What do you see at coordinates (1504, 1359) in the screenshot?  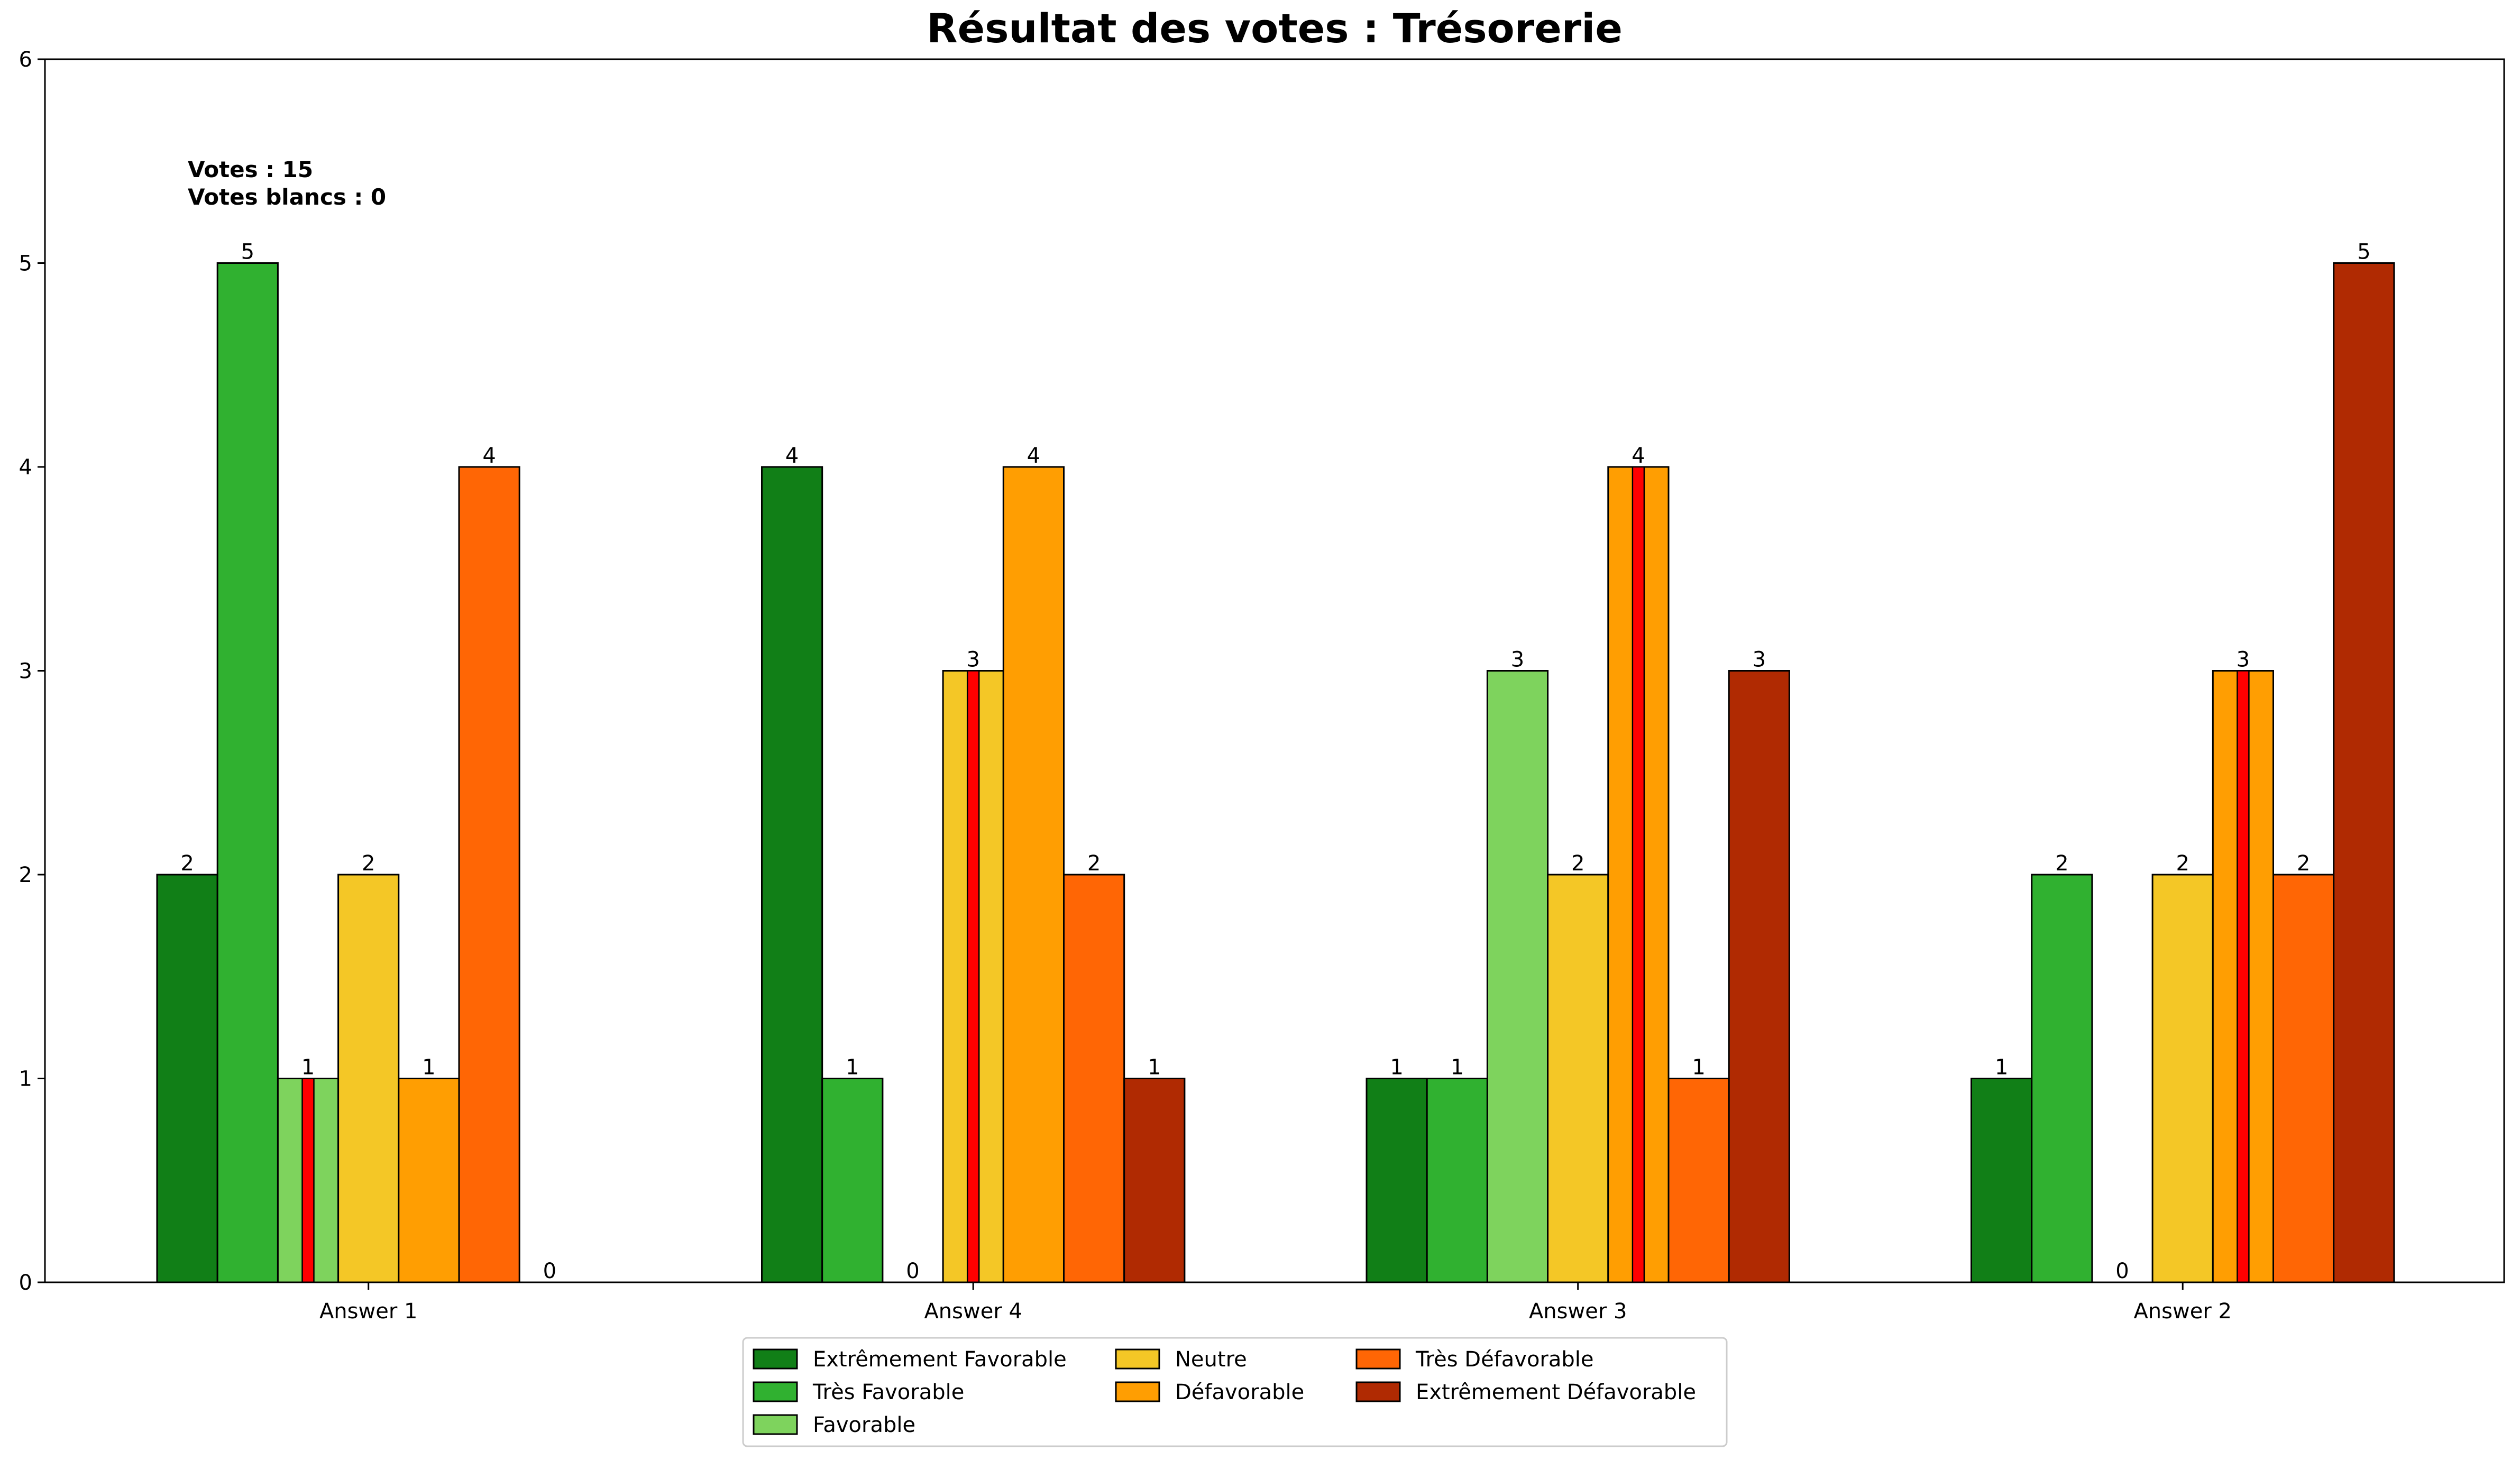 I see `legend-label: Très Défavorable` at bounding box center [1504, 1359].